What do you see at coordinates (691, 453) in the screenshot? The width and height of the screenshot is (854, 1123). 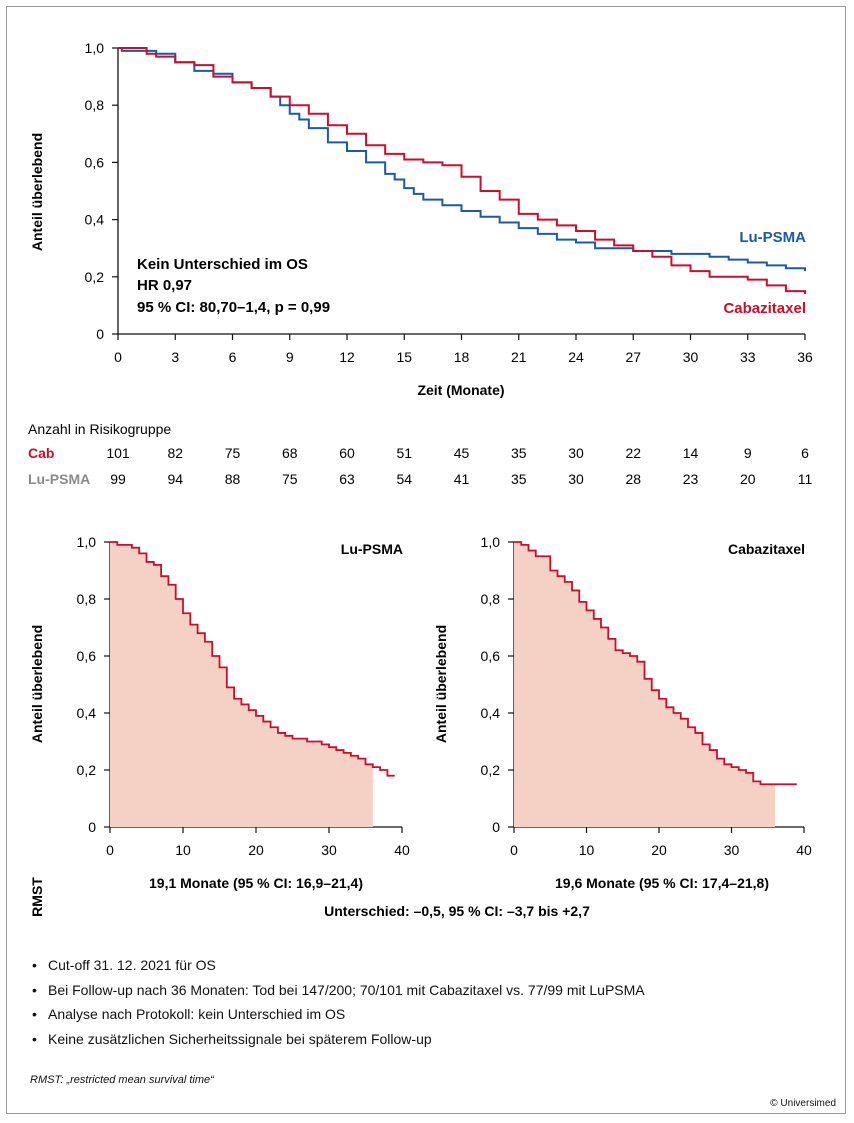 I see `risk-table-cell: 14` at bounding box center [691, 453].